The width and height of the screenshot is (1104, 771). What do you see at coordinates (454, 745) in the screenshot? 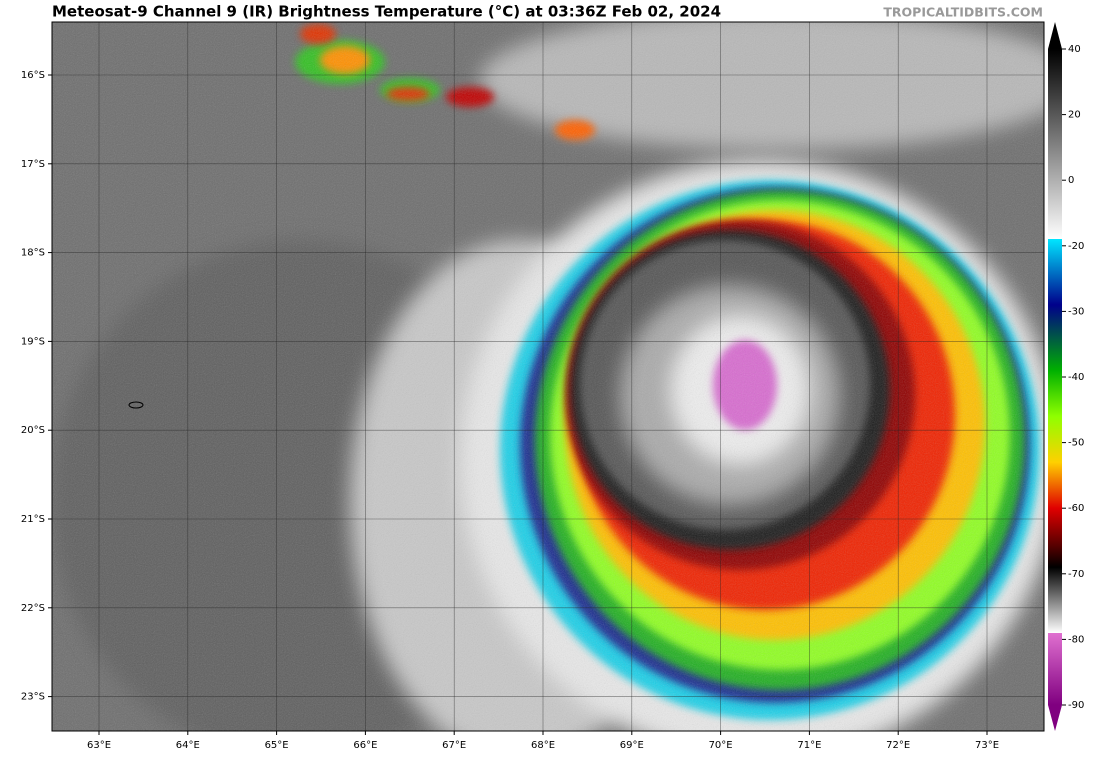
I see `longitude-label: 67°E` at bounding box center [454, 745].